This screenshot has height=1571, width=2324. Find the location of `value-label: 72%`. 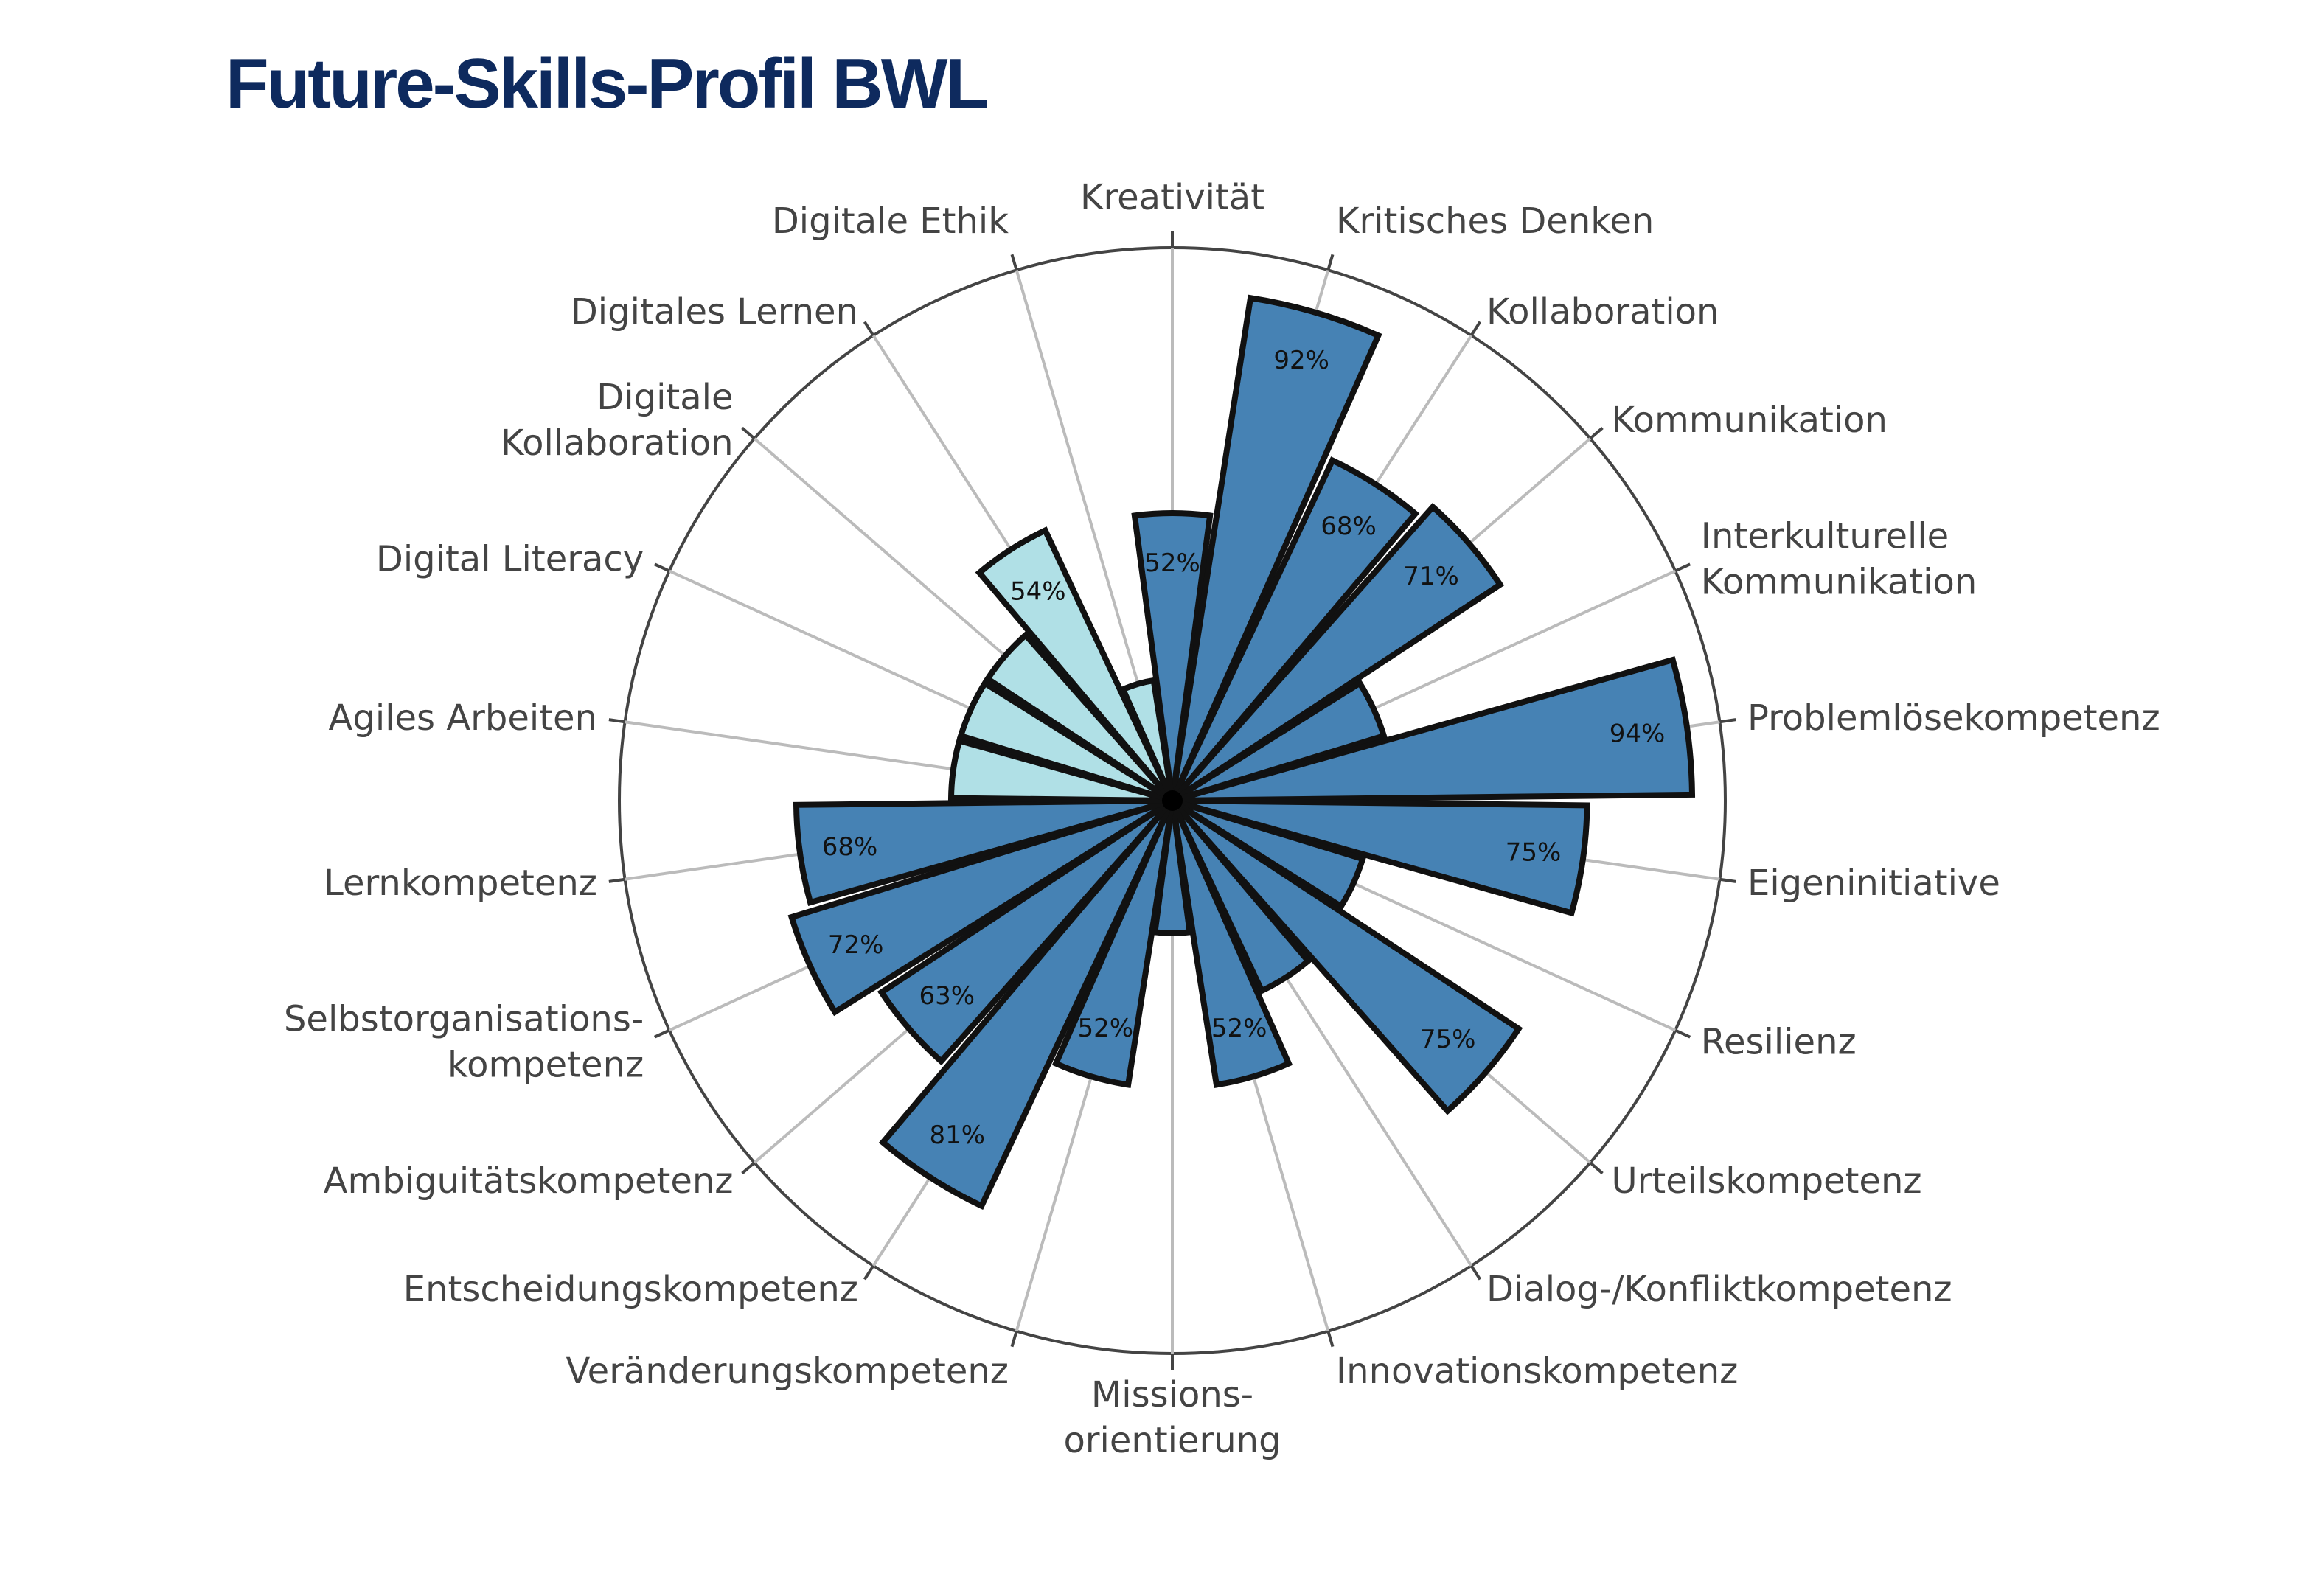

value-label: 72% is located at coordinates (856, 945).